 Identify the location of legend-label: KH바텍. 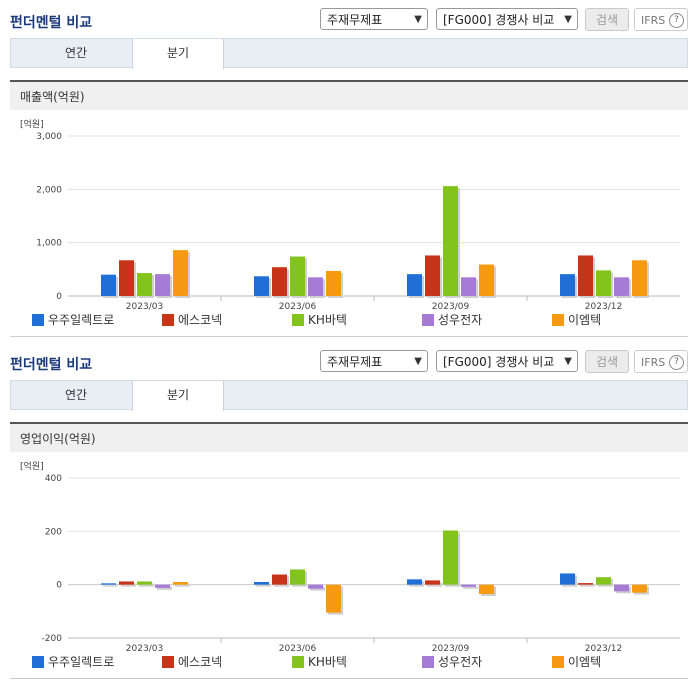
(327, 320).